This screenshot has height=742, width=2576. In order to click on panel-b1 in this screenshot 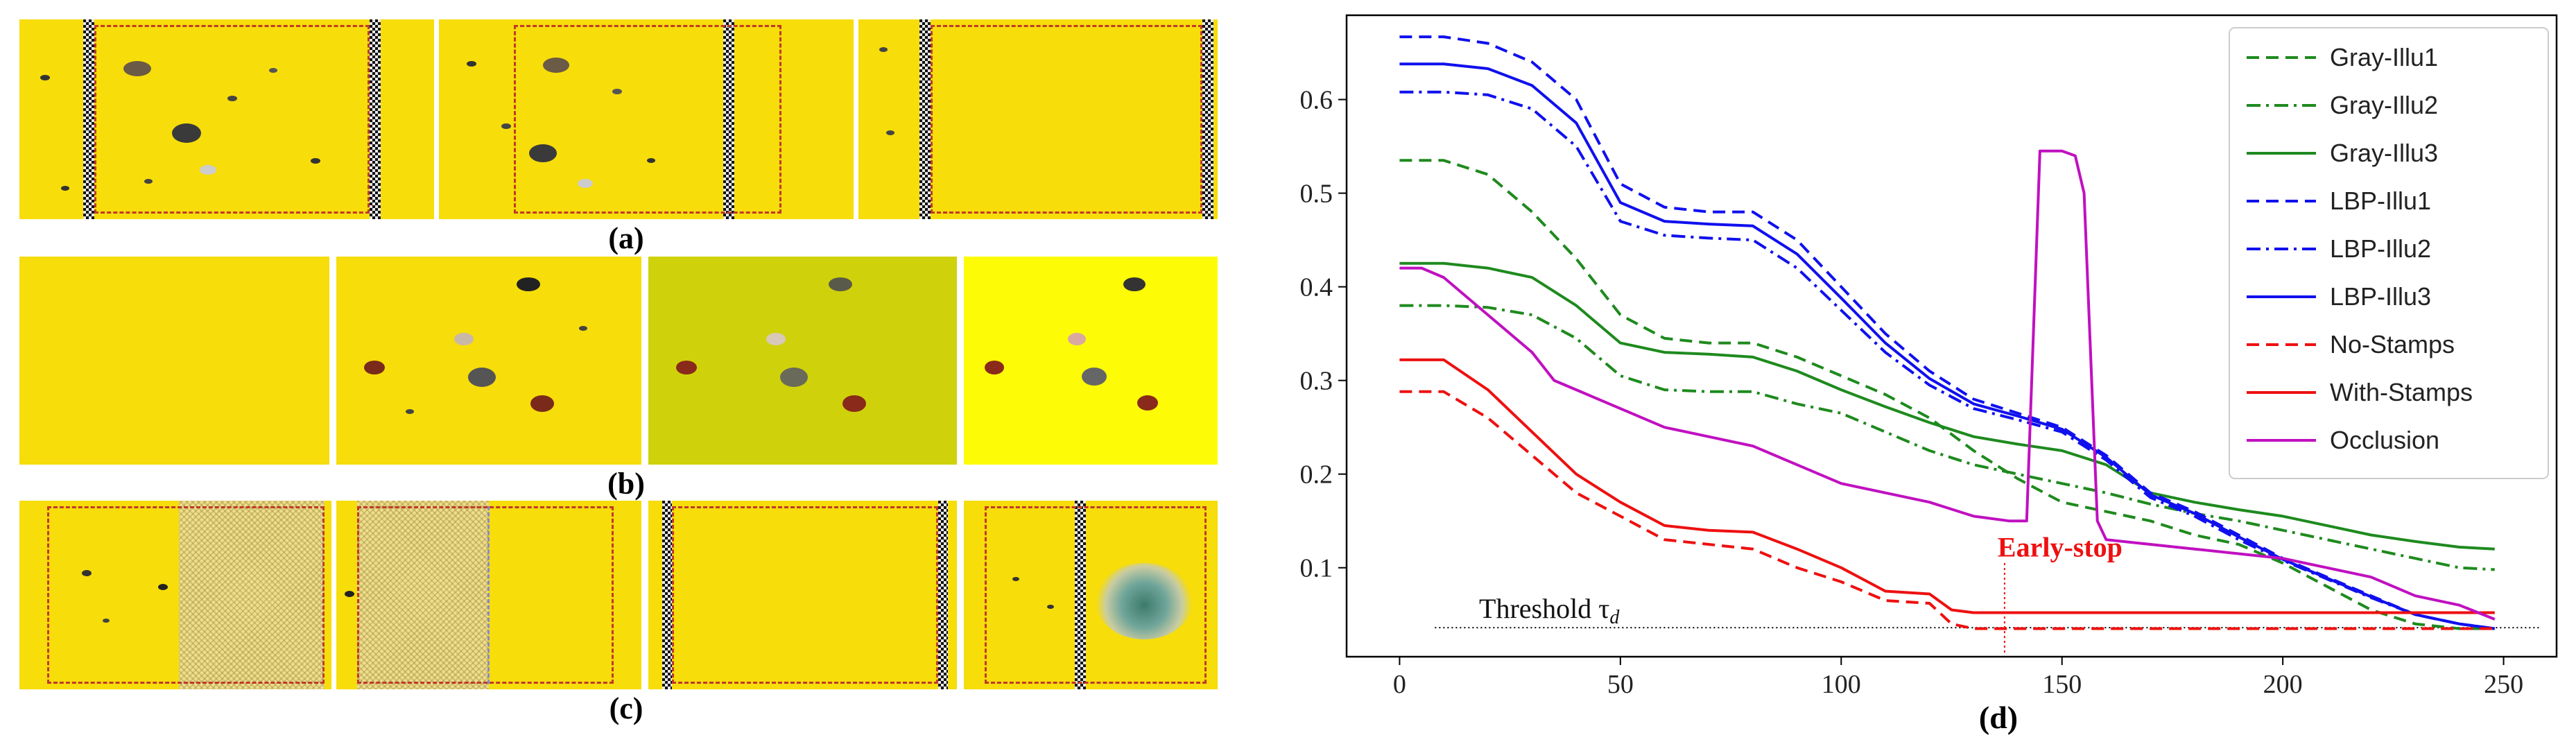, I will do `click(174, 361)`.